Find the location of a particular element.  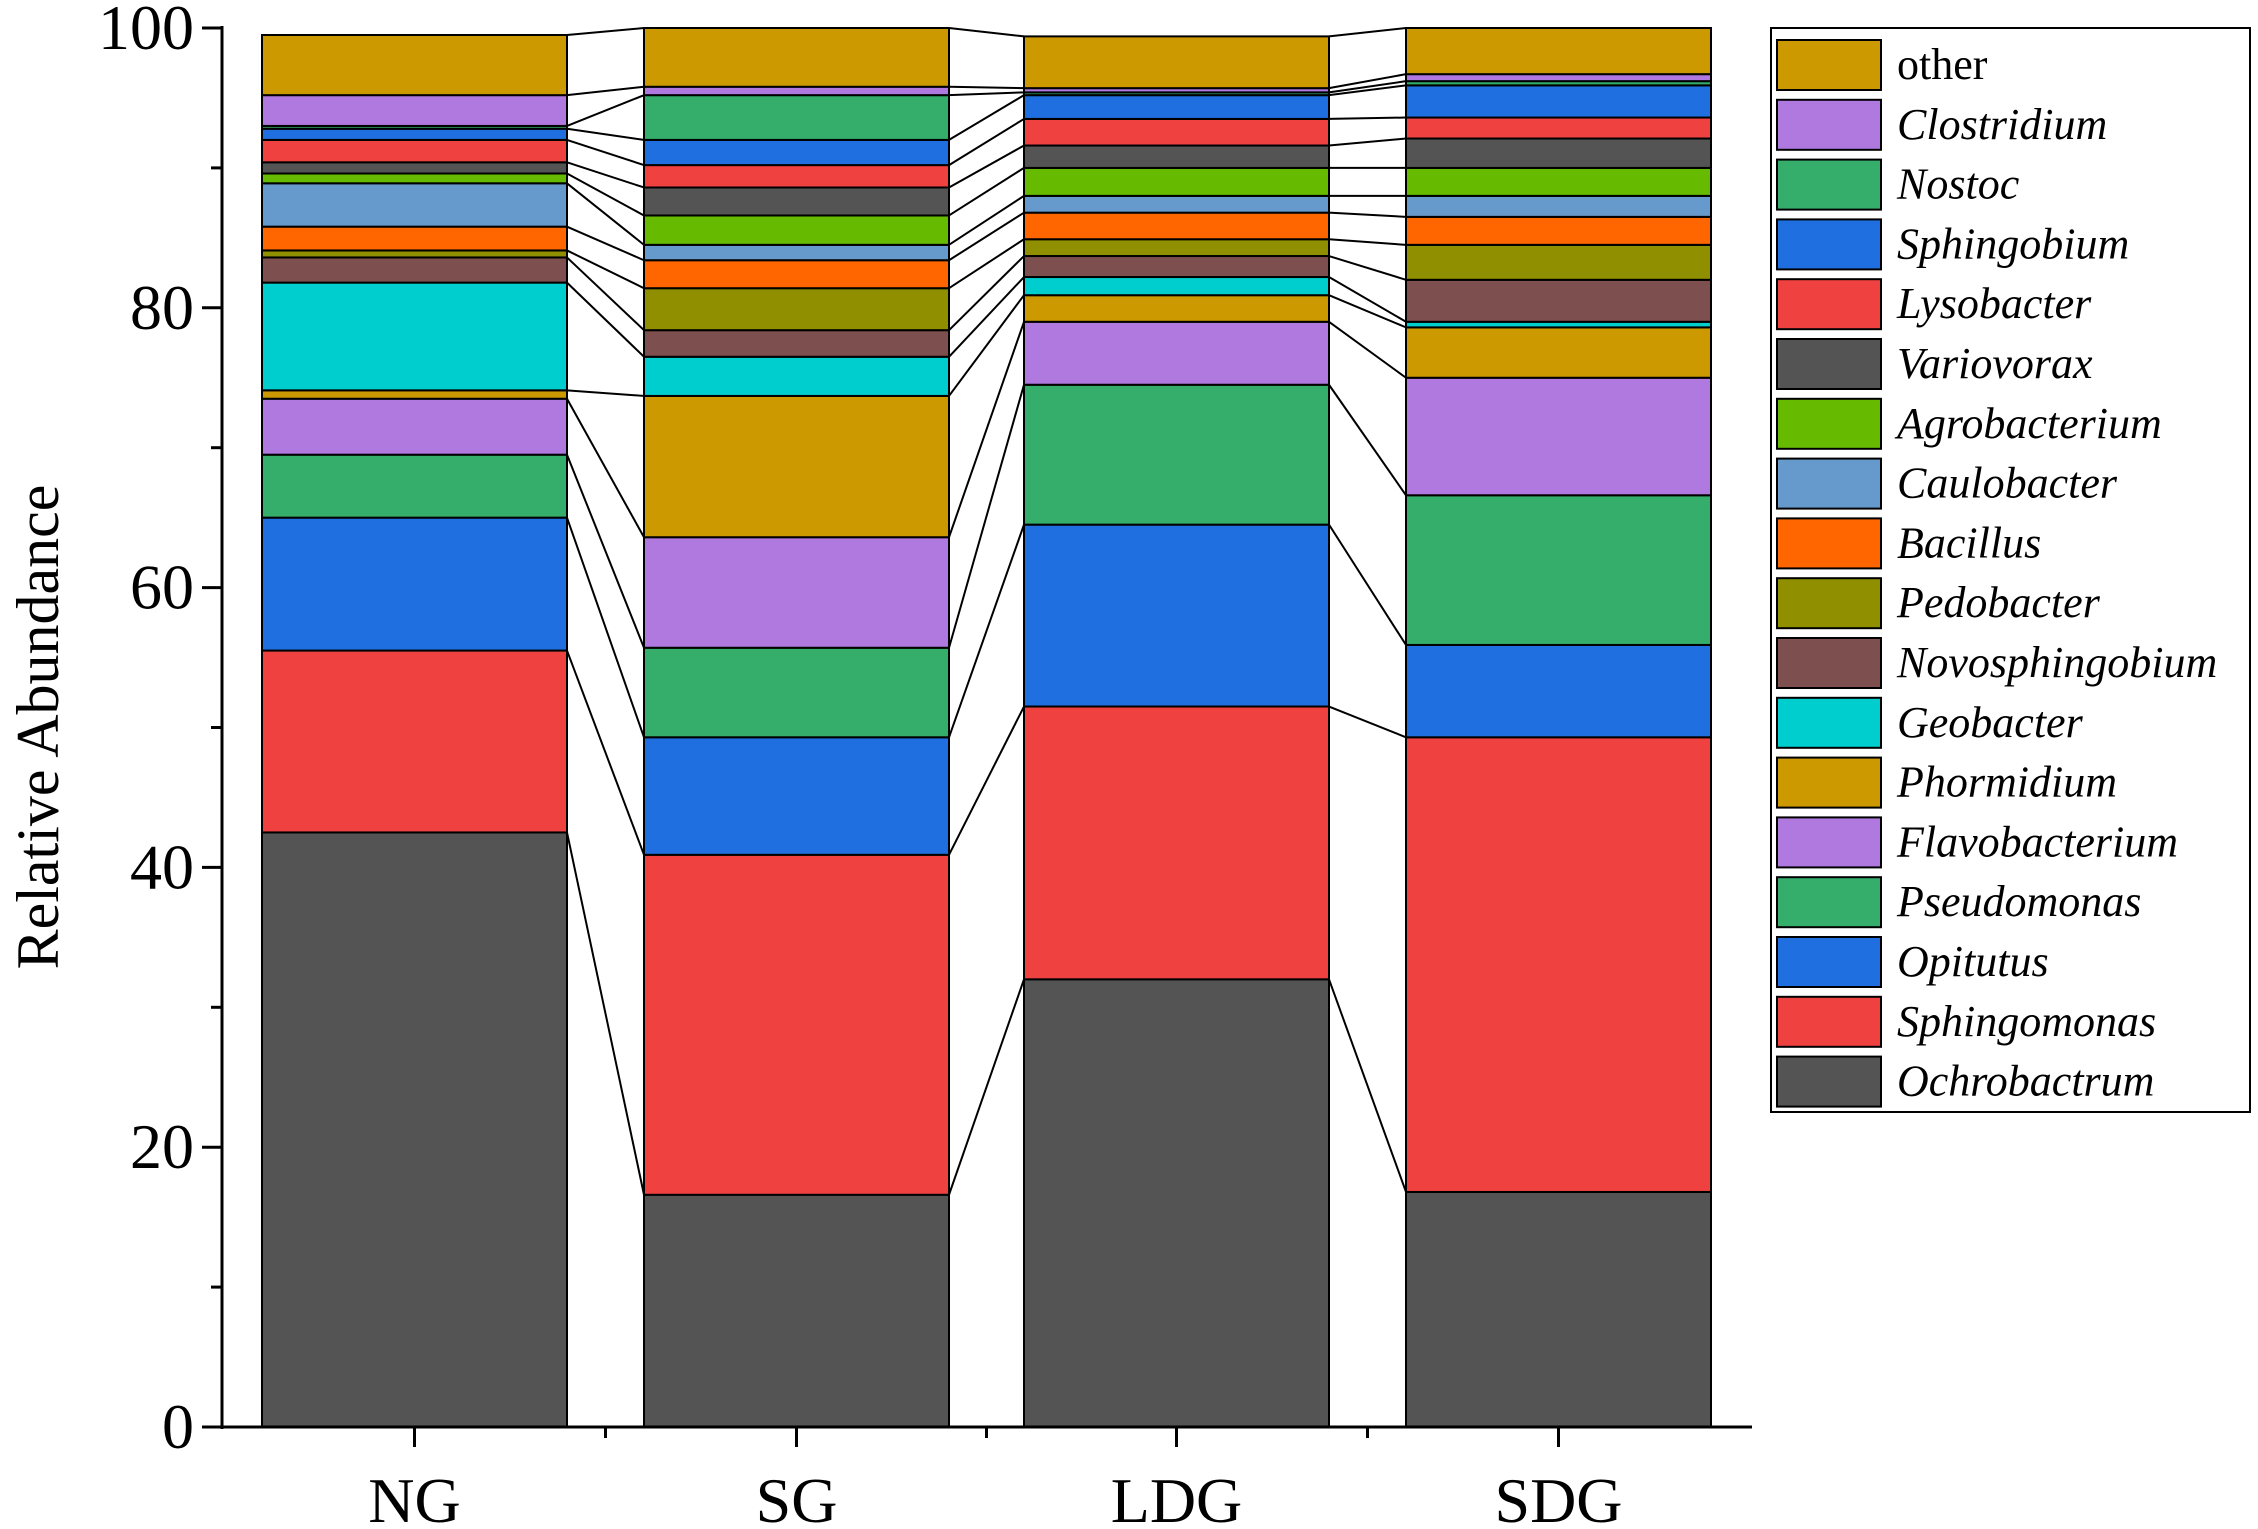

legend-label-flavobacterium: Flavobacterium is located at coordinates (2037, 841).